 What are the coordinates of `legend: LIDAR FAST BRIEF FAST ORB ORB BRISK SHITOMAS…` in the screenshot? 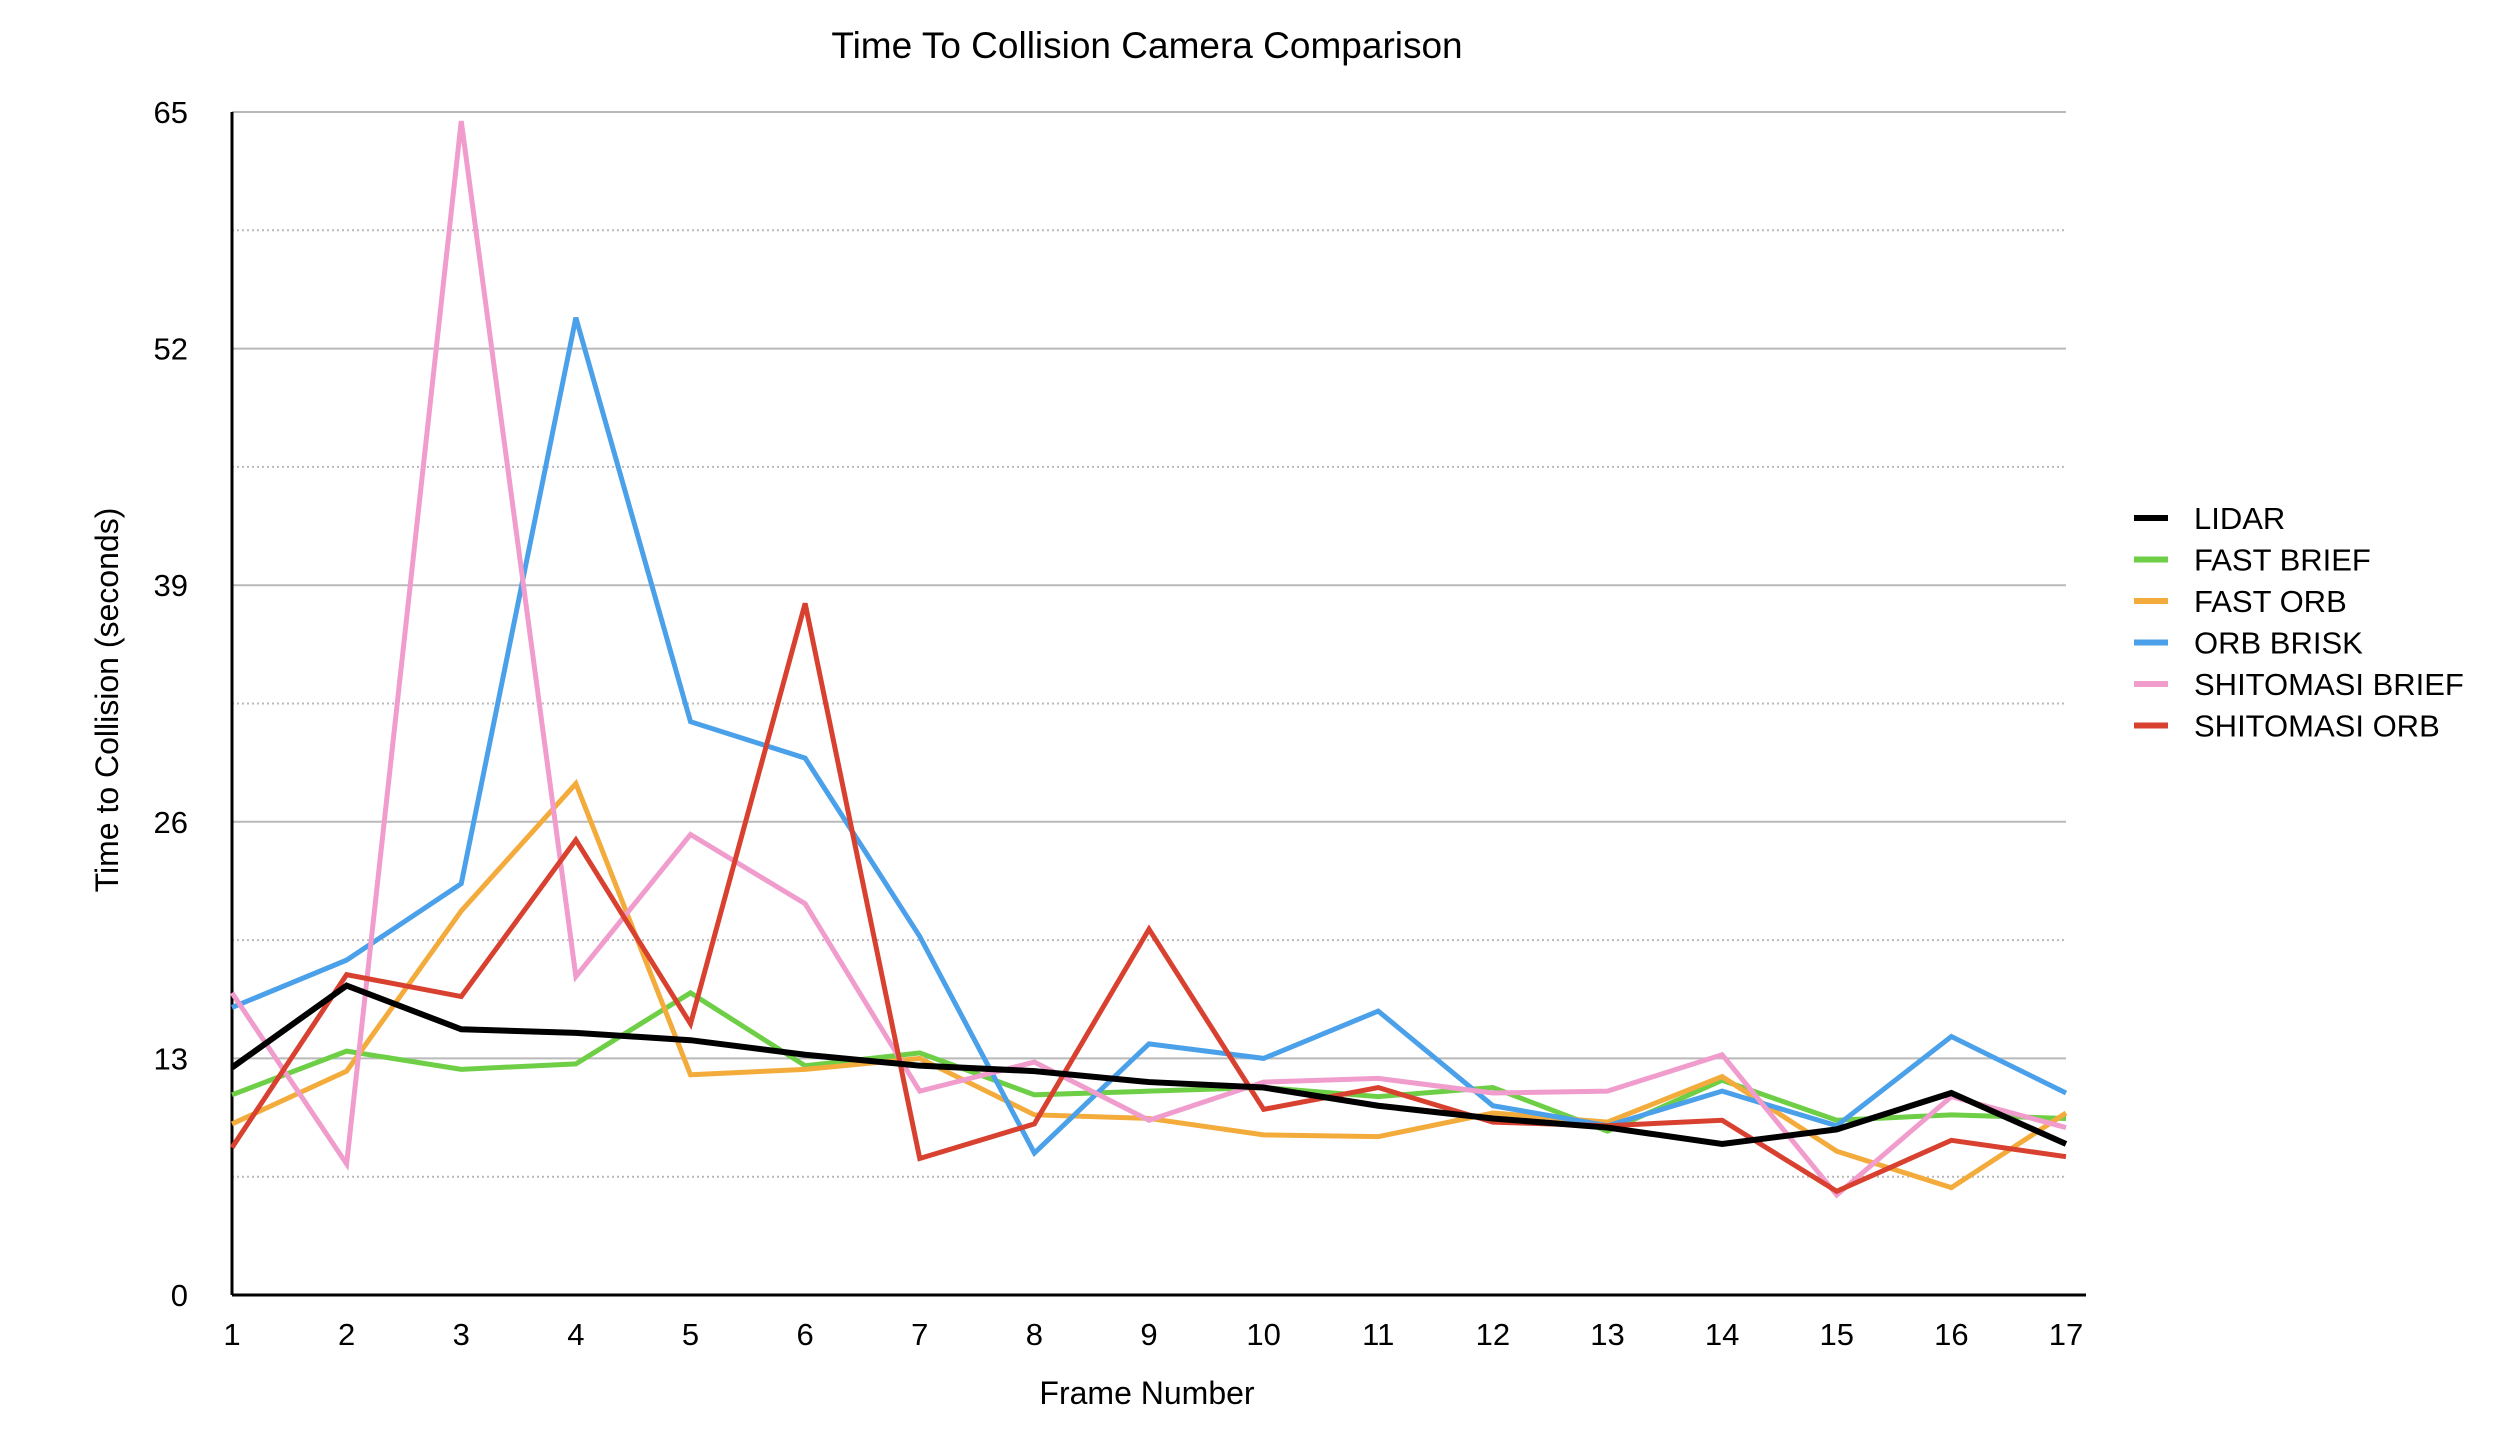 It's located at (2299, 622).